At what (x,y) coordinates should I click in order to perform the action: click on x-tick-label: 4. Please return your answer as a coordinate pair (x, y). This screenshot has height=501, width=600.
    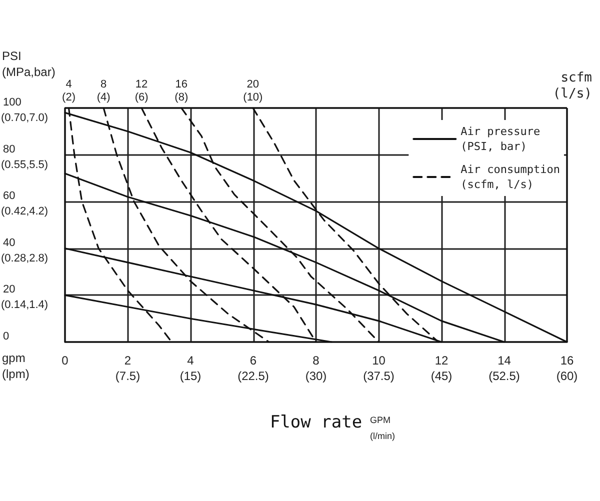
    Looking at the image, I should click on (190, 361).